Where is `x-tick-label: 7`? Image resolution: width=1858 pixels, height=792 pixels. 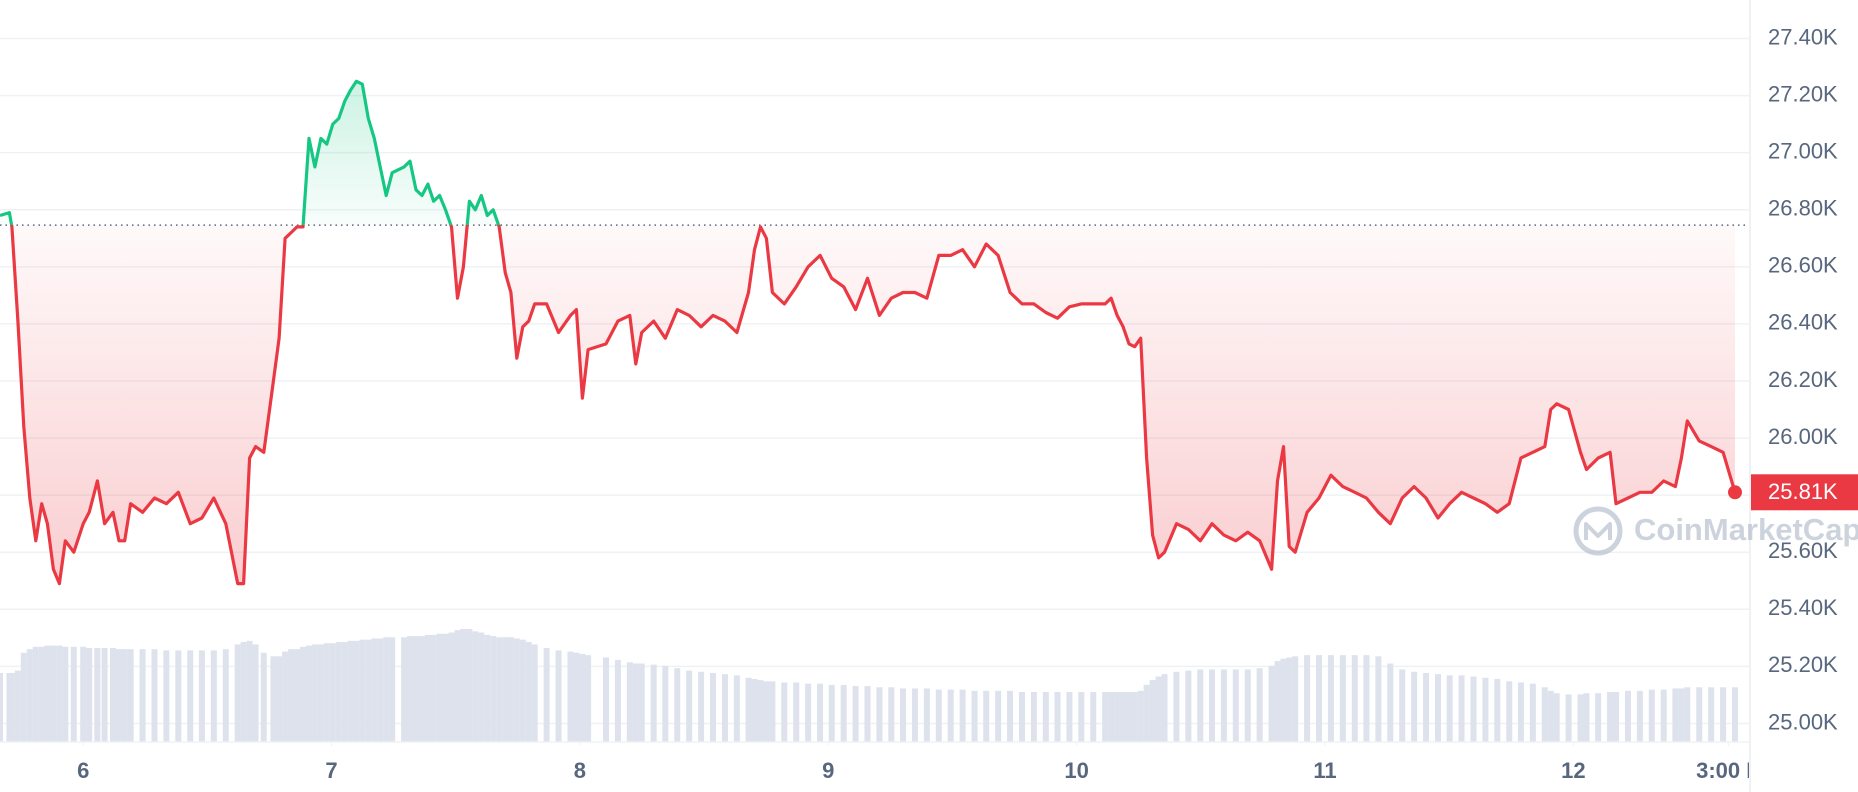
x-tick-label: 7 is located at coordinates (331, 770).